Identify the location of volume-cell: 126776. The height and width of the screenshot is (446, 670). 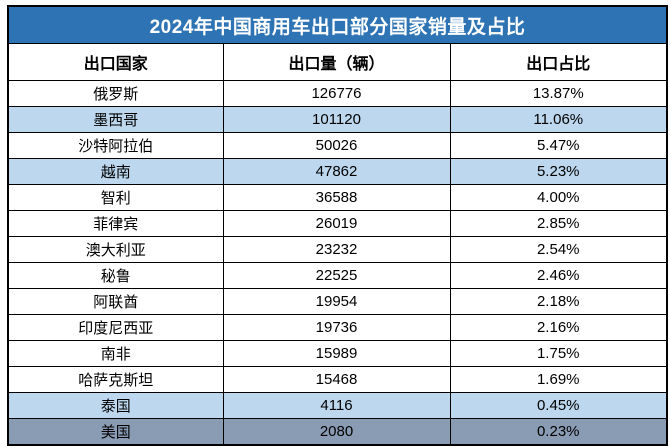
(336, 93).